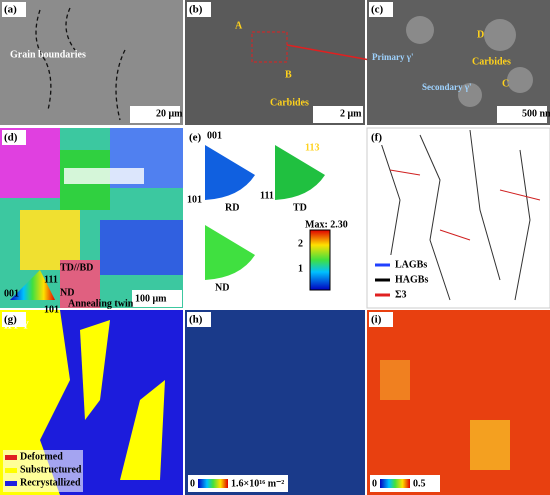 This screenshot has width=550, height=495. What do you see at coordinates (232, 207) in the screenshot?
I see `annotation: RD` at bounding box center [232, 207].